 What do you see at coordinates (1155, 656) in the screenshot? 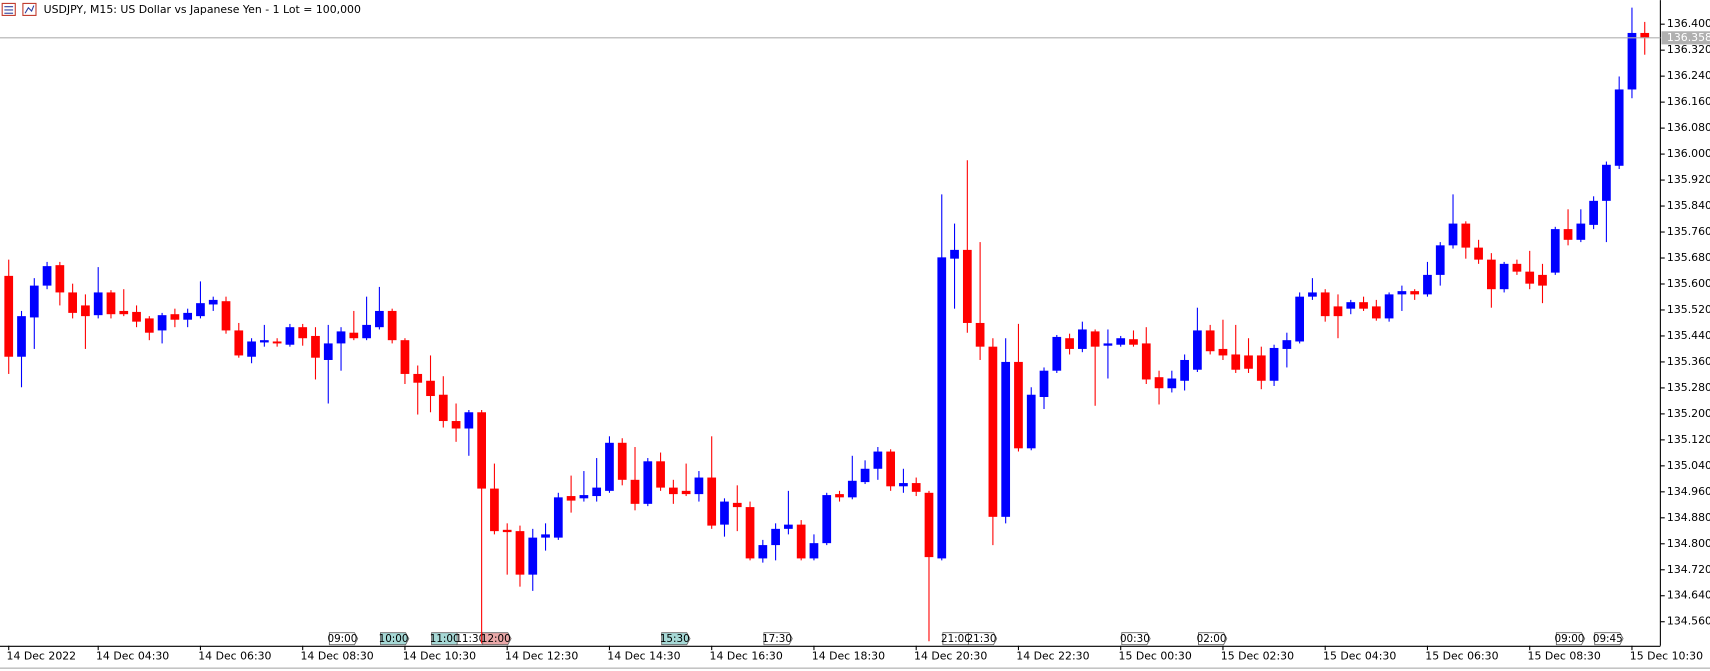
I see `x-tick-label: 15 Dec 00:30` at bounding box center [1155, 656].